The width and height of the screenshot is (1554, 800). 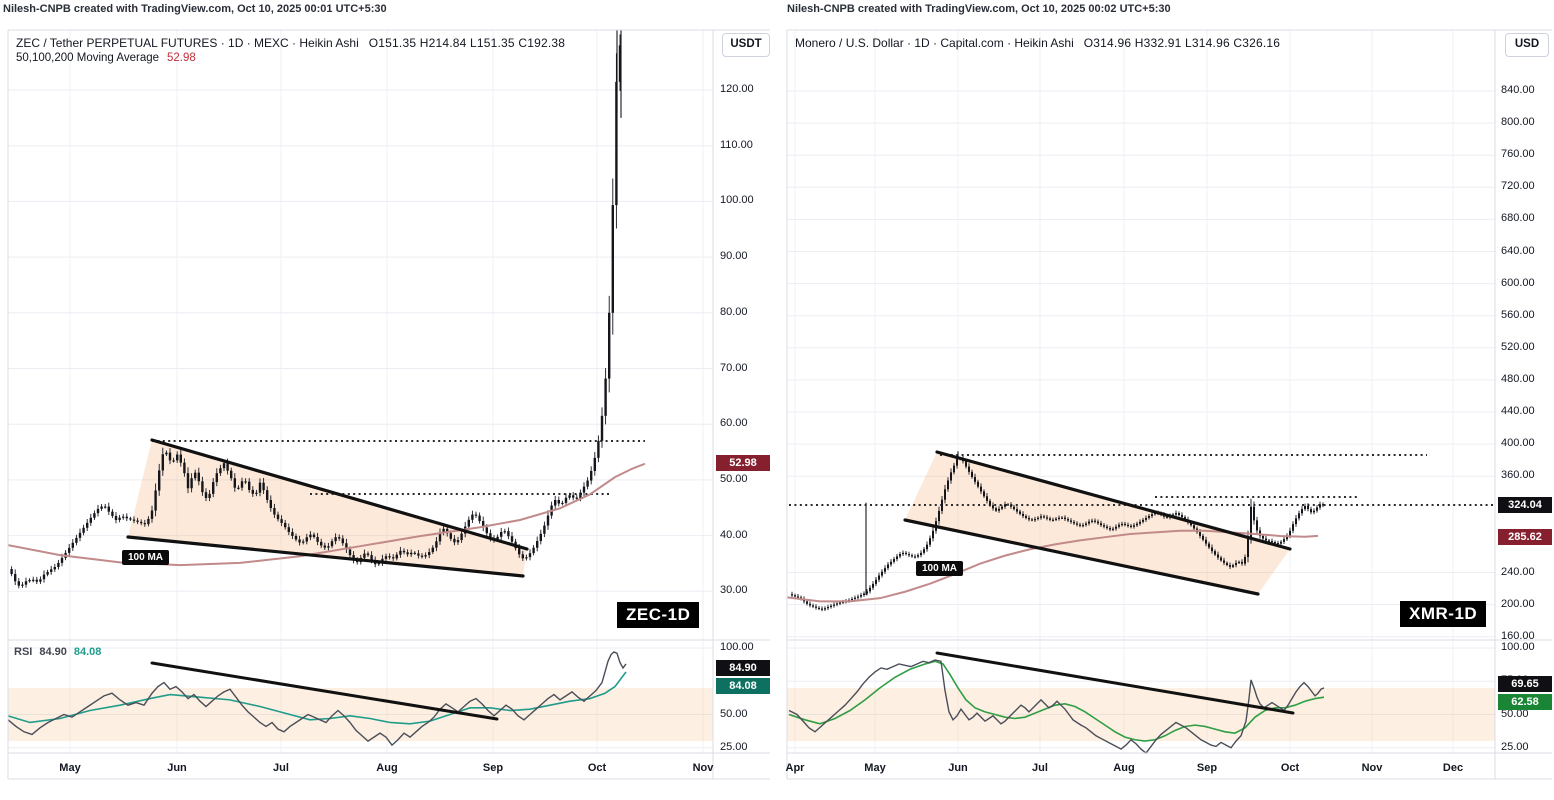 I want to click on ma-100-line, so click(x=1053, y=566).